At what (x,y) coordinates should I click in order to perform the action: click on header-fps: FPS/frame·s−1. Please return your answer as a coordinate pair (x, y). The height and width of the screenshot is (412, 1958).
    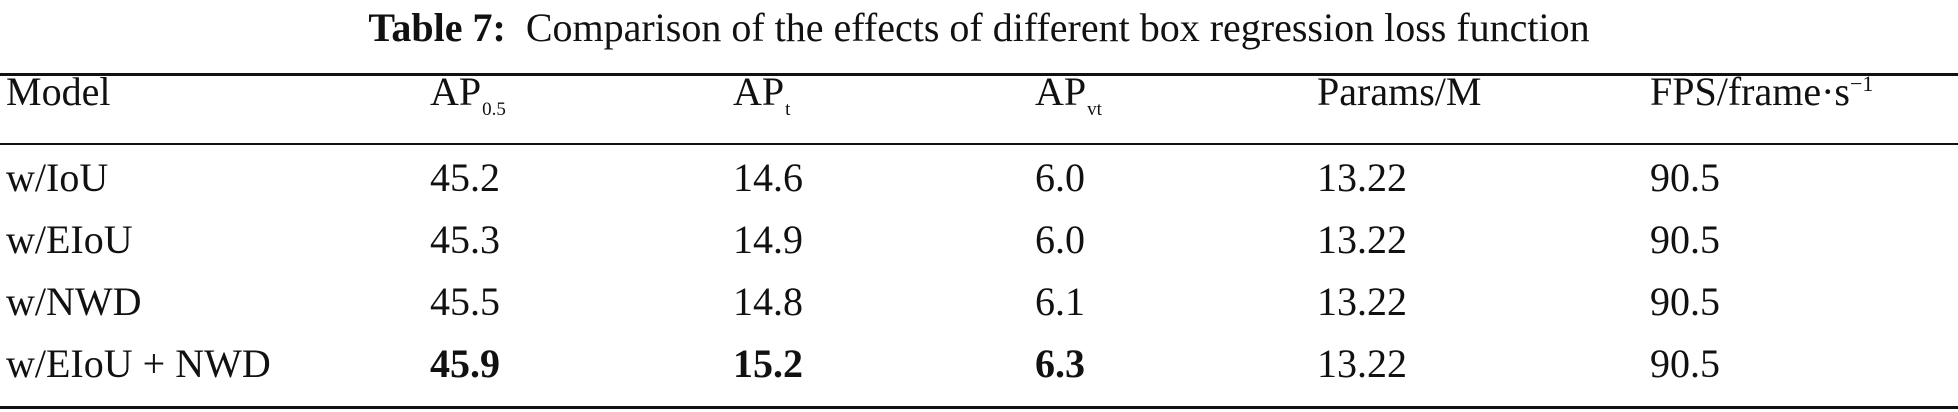
    Looking at the image, I should click on (1762, 91).